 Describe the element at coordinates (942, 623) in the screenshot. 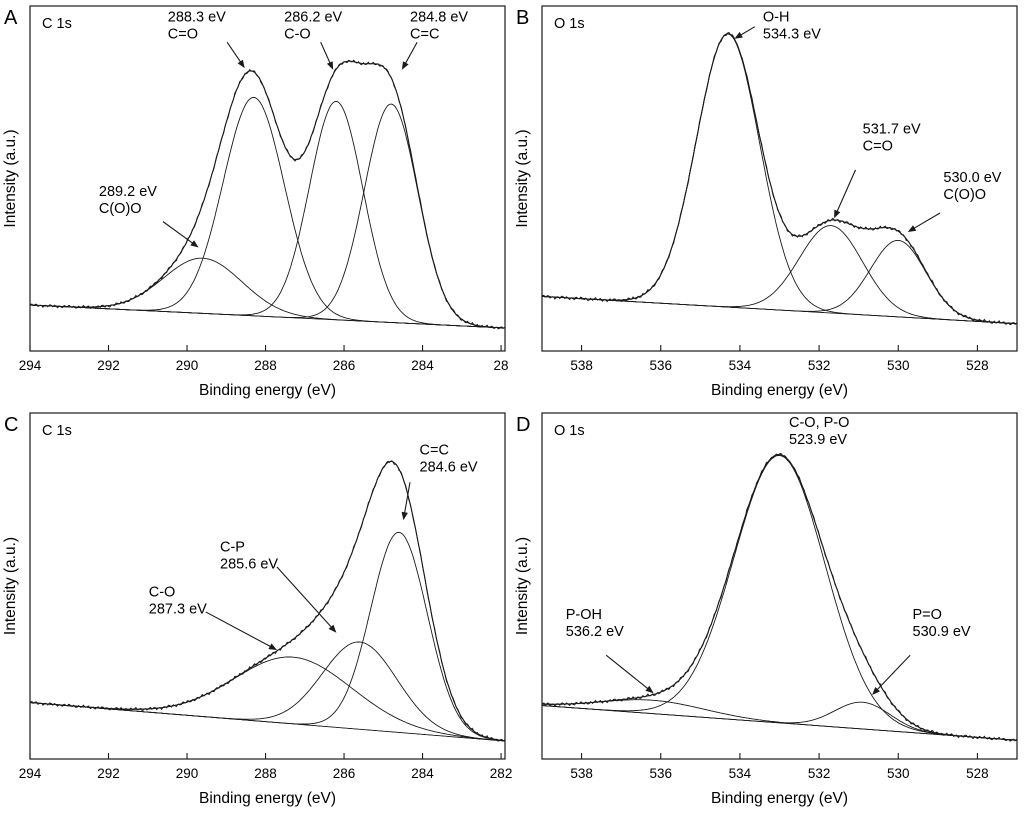

I see `peak-annotation: P=O 530.9 eV` at that location.